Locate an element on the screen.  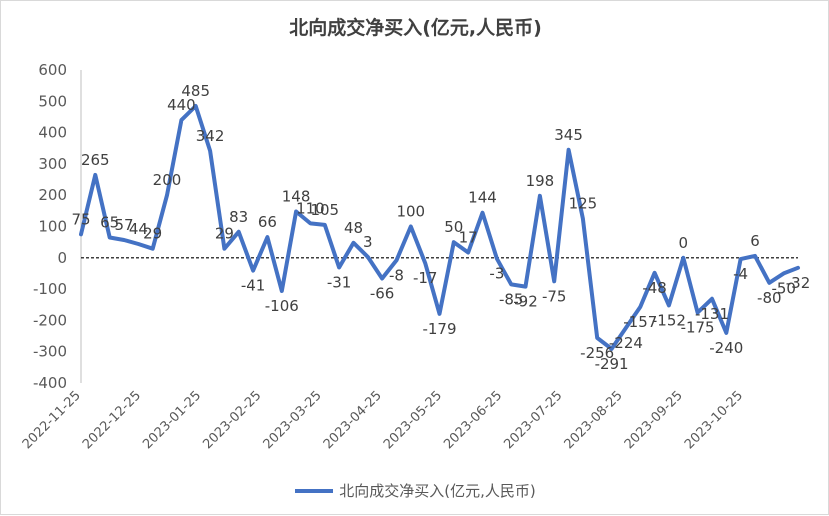
data-label: 198 is located at coordinates (540, 181).